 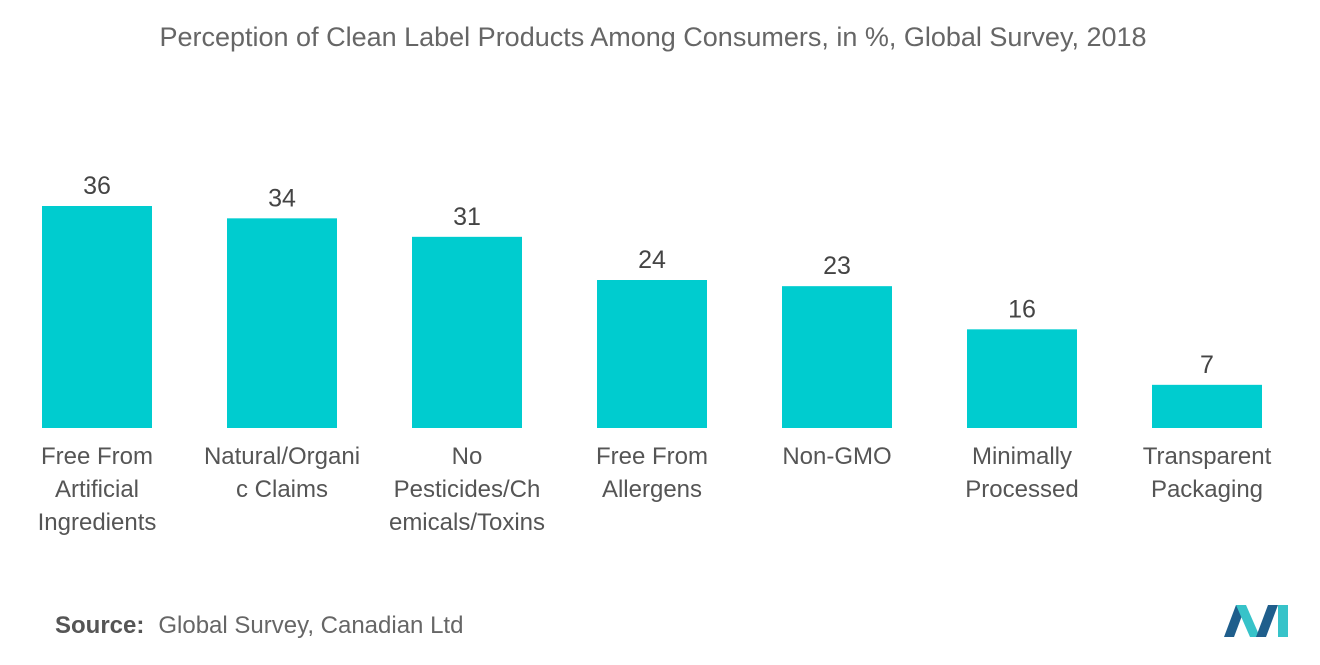 I want to click on category-label-line: Artificial, so click(x=97, y=489).